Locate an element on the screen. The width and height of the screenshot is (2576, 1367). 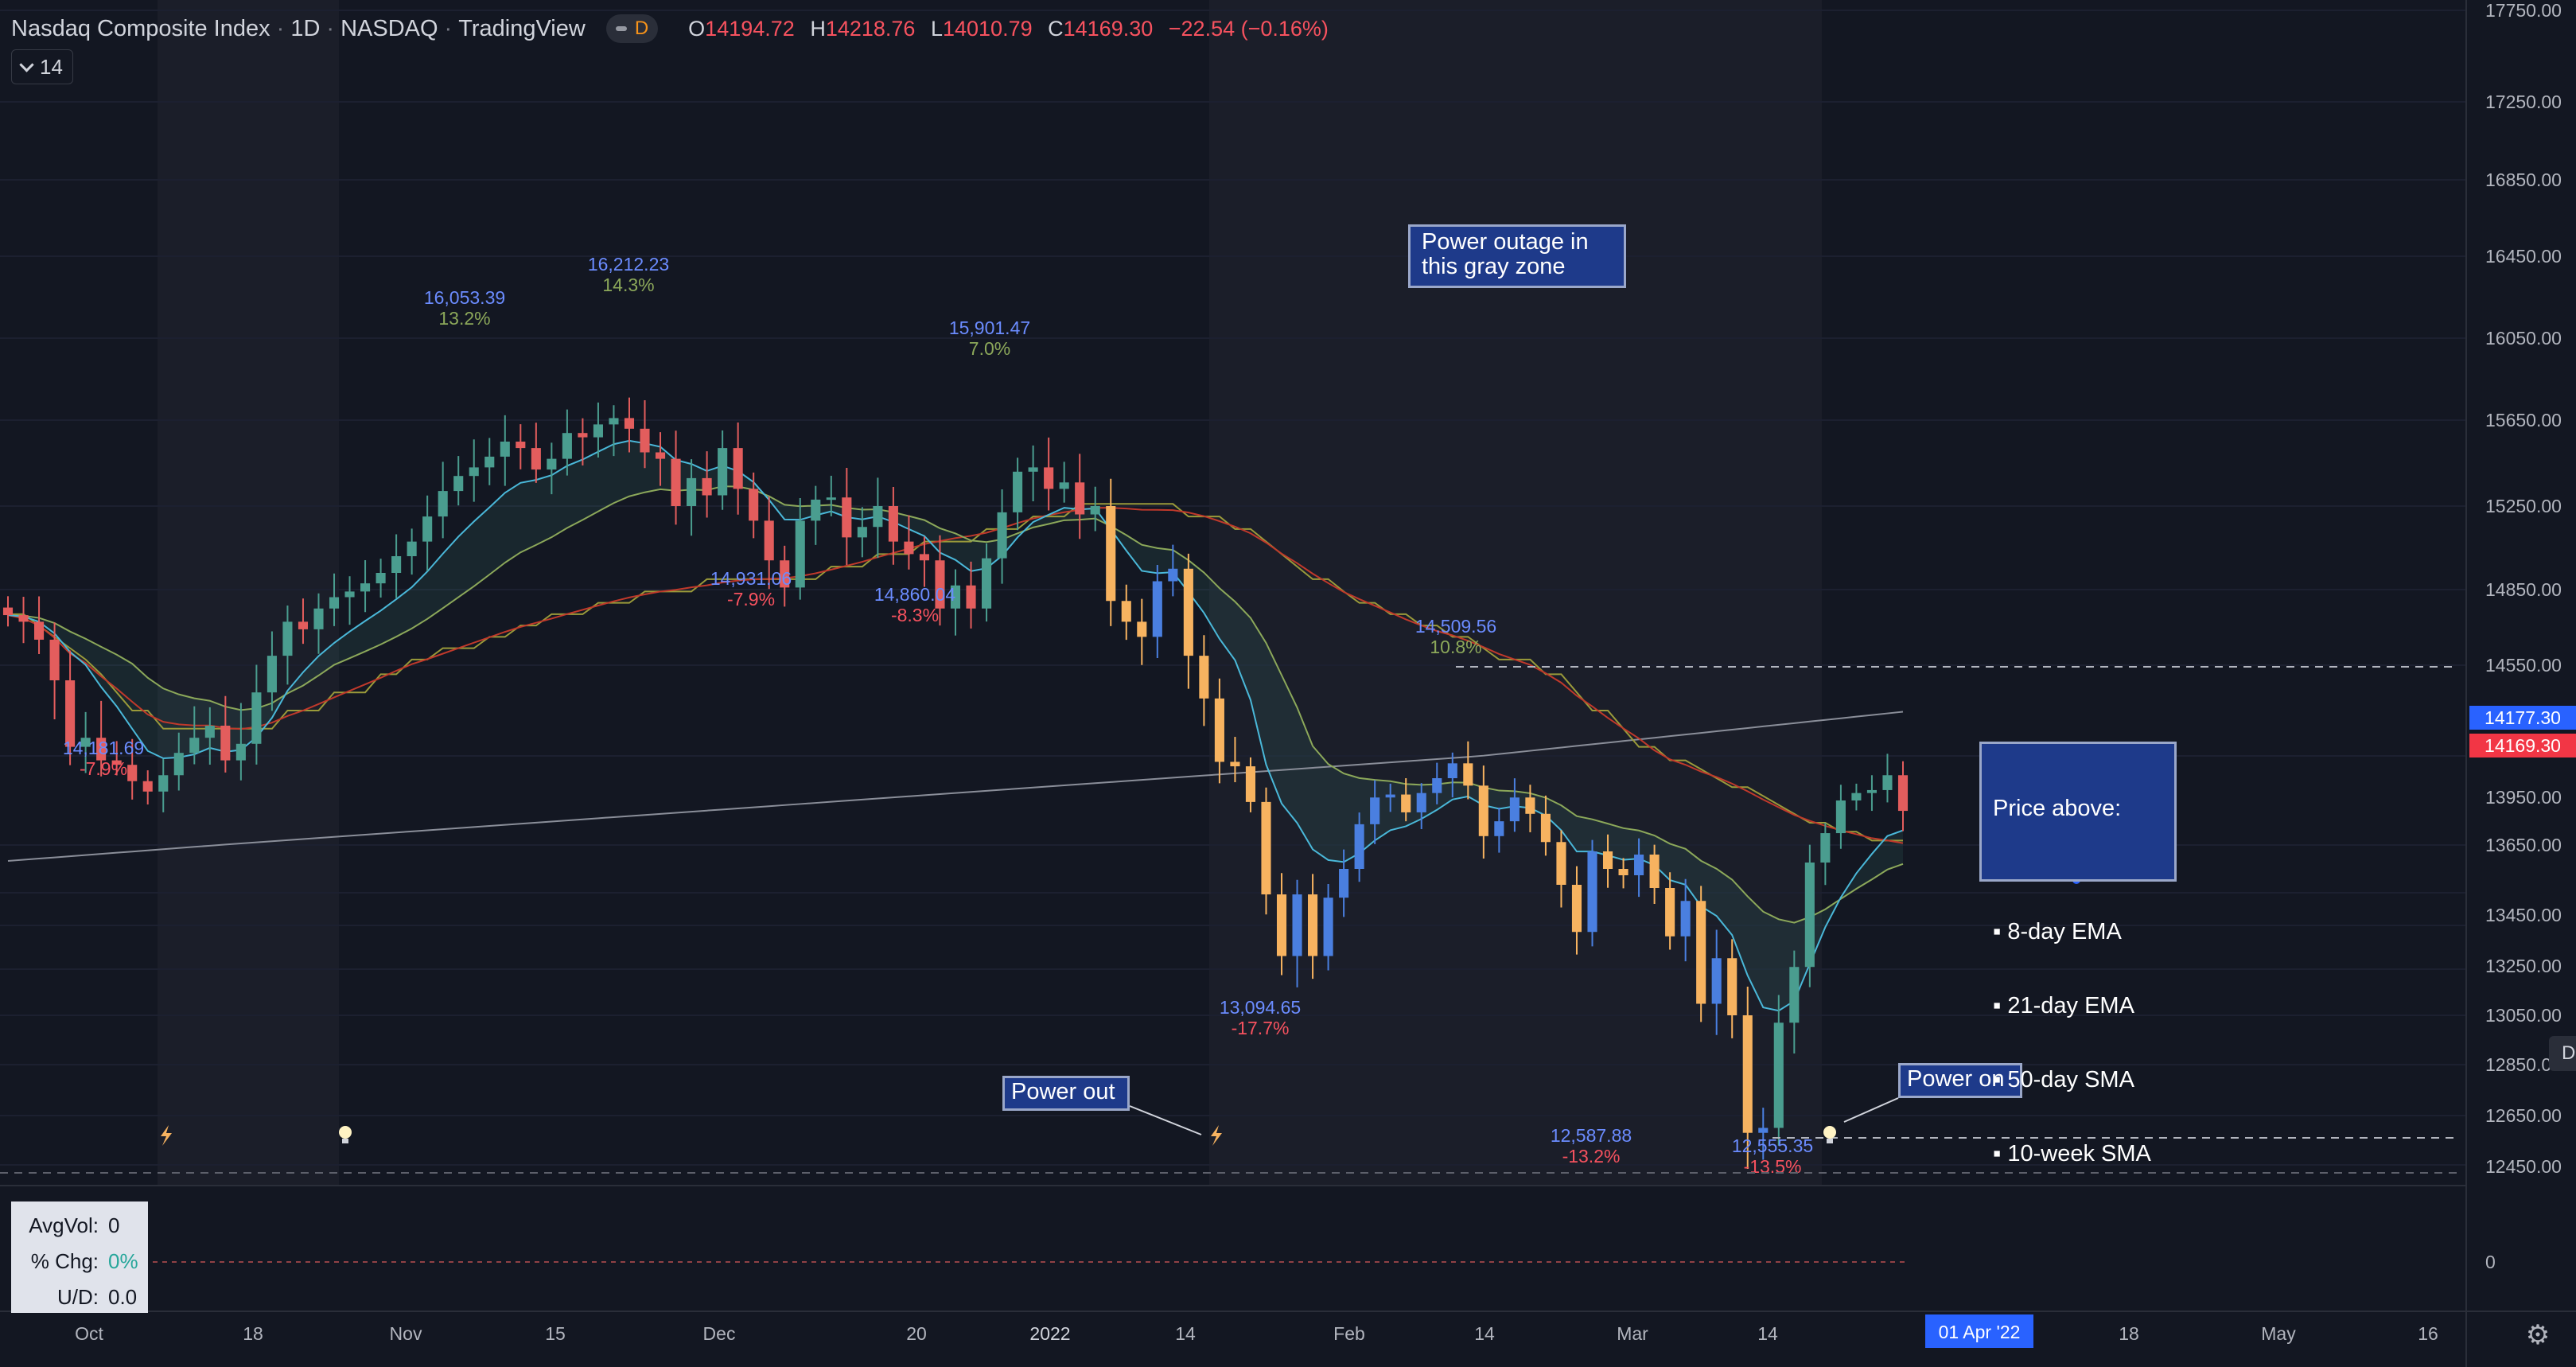
time-axis-label: 18 is located at coordinates (2129, 1333).